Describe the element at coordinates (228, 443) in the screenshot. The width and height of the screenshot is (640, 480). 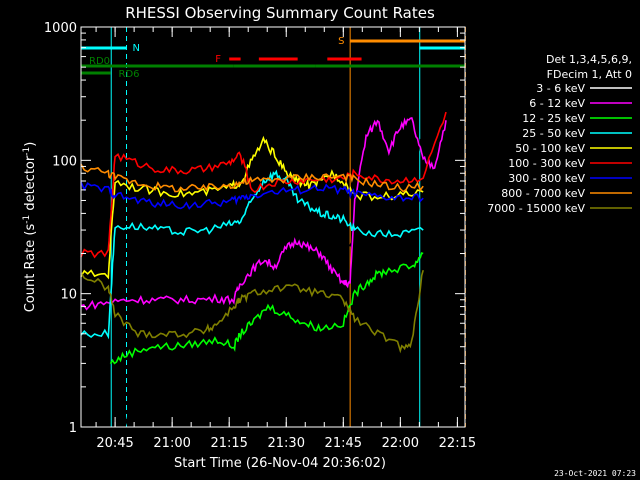
I see `x-tick-label-2: 21:15` at that location.